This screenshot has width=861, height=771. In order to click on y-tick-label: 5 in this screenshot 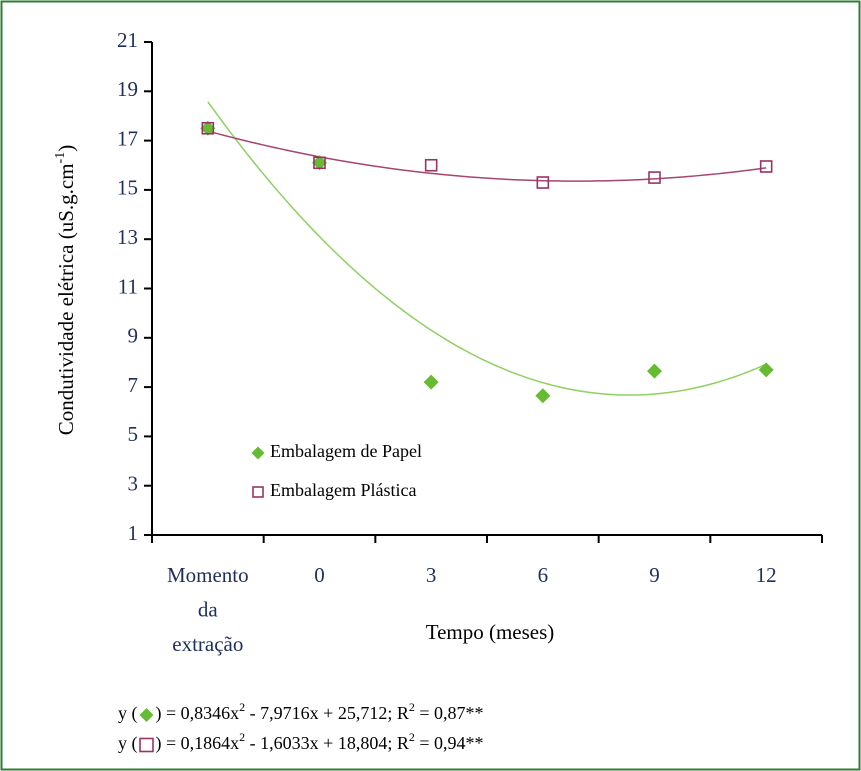, I will do `click(133, 434)`.